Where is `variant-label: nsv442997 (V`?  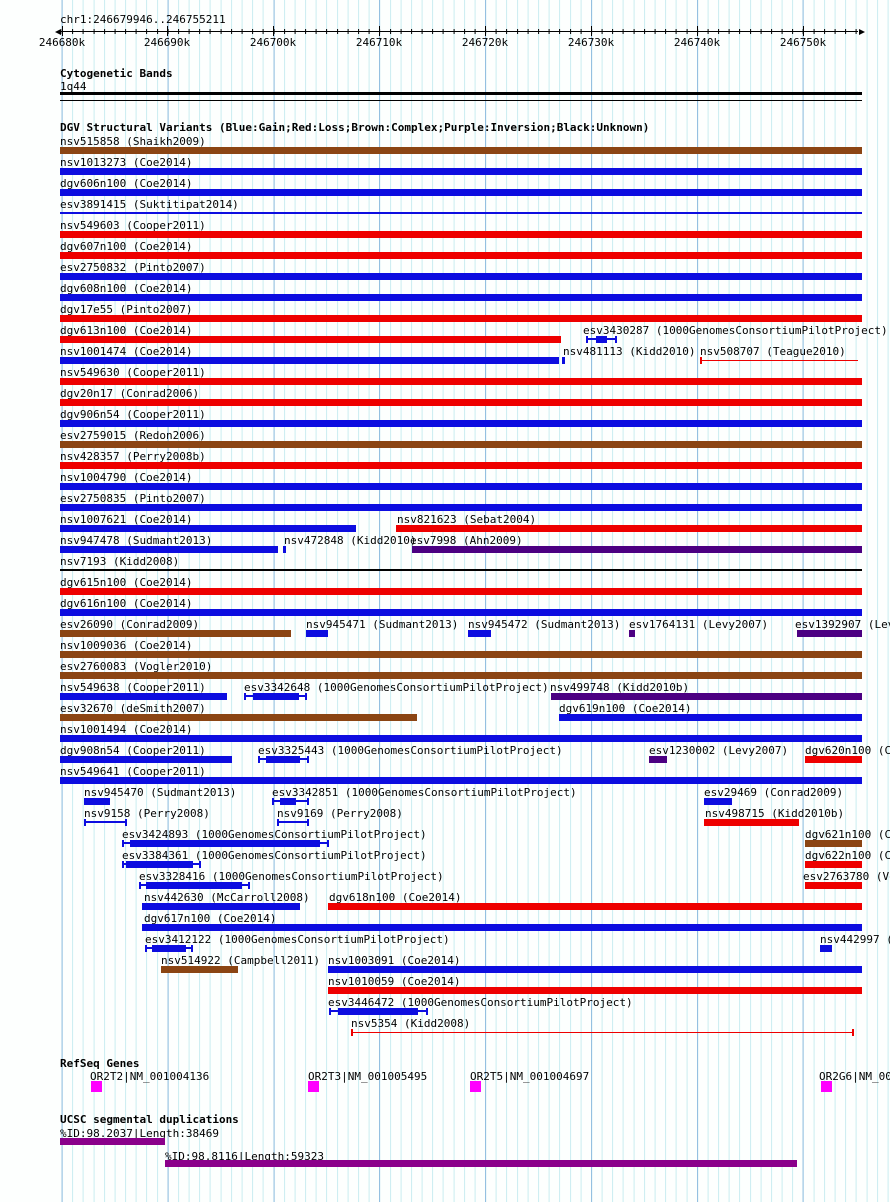
variant-label: nsv442997 (V is located at coordinates (855, 939).